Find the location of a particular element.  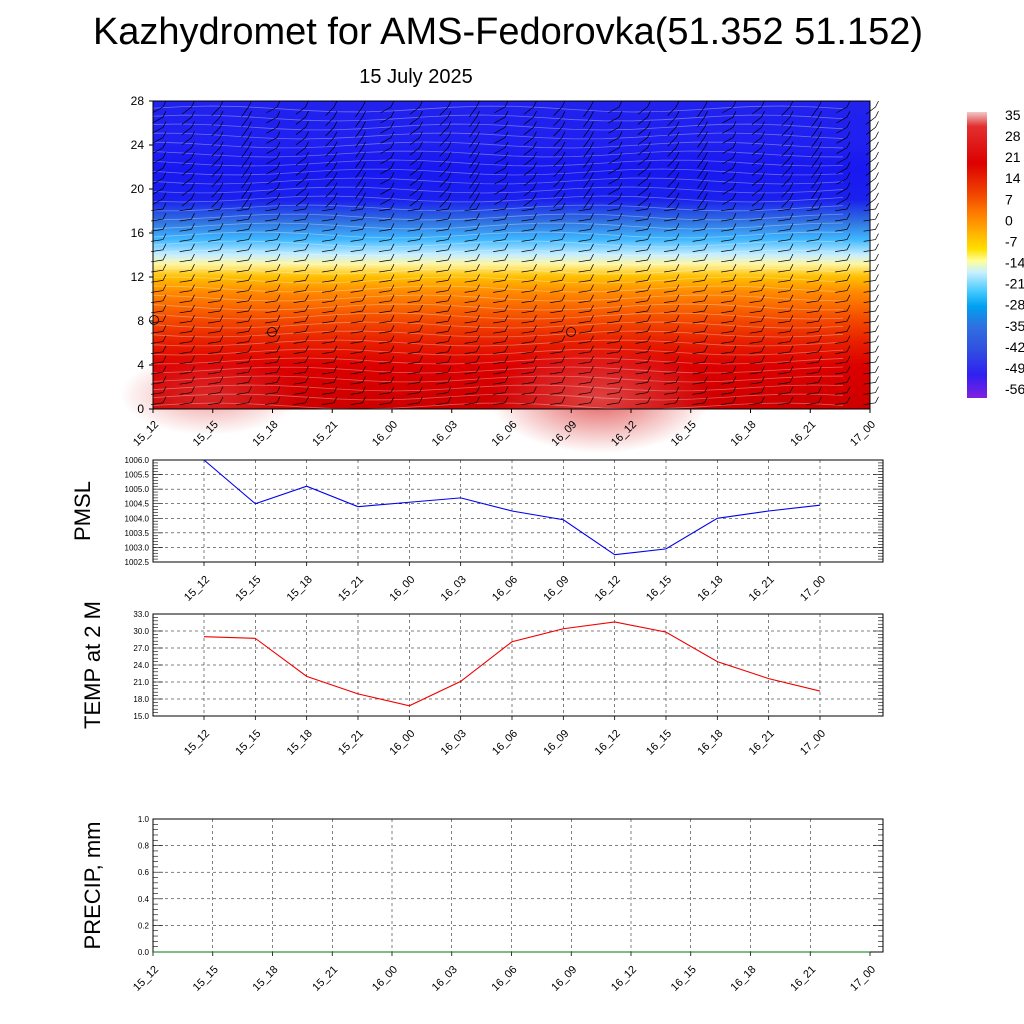

y-tick-label: 12 is located at coordinates (138, 277).